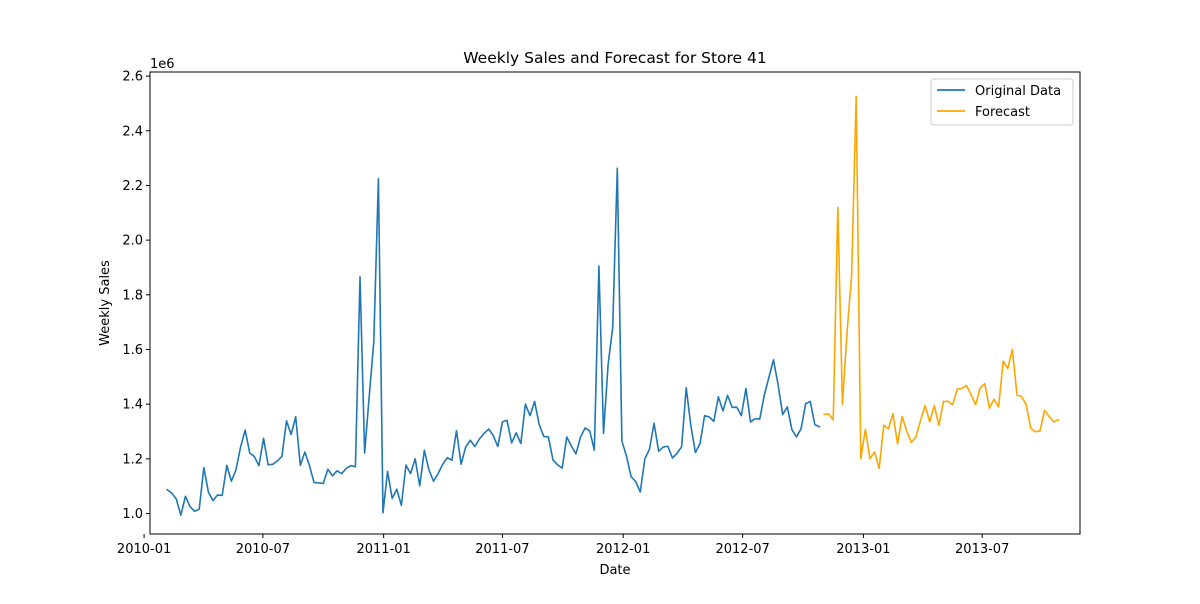  I want to click on x-tick-label-1: 2010-01, so click(144, 549).